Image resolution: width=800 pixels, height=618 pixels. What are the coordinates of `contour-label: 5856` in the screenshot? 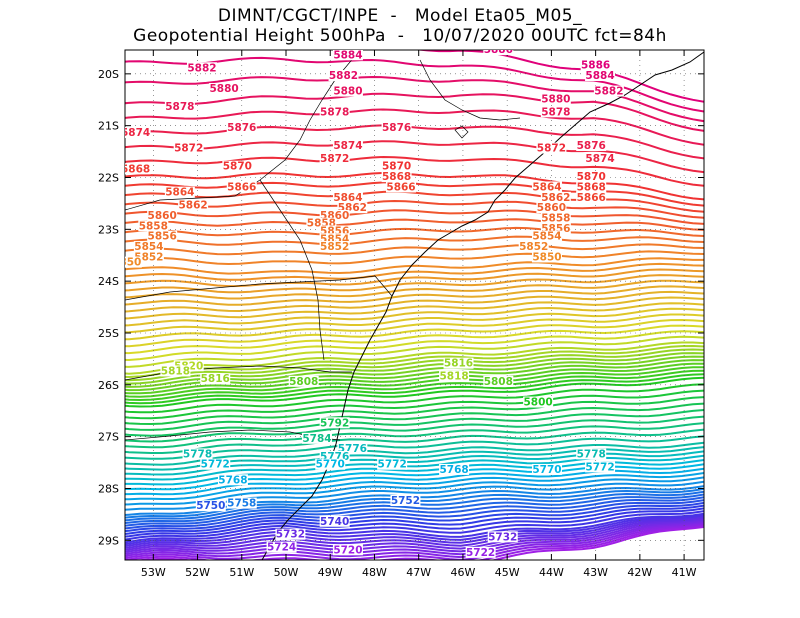 It's located at (162, 237).